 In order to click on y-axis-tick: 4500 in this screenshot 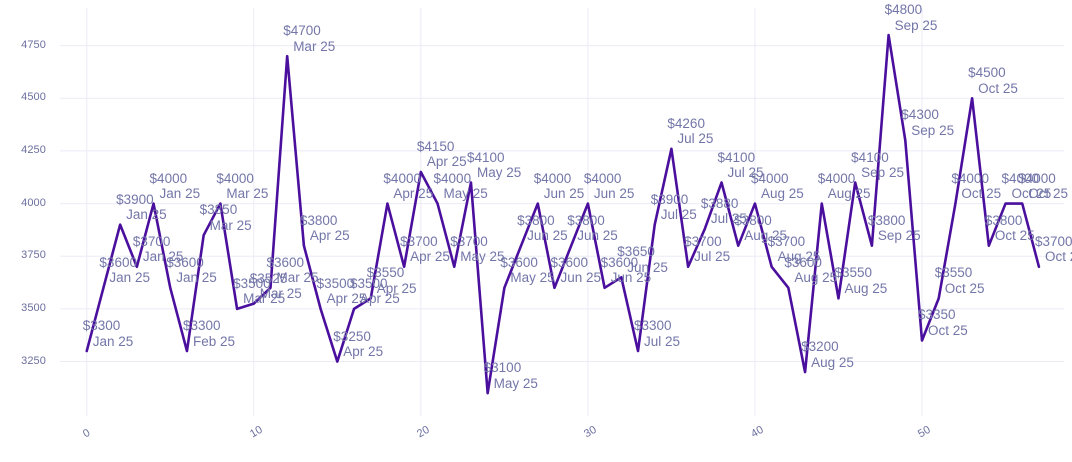, I will do `click(33, 97)`.